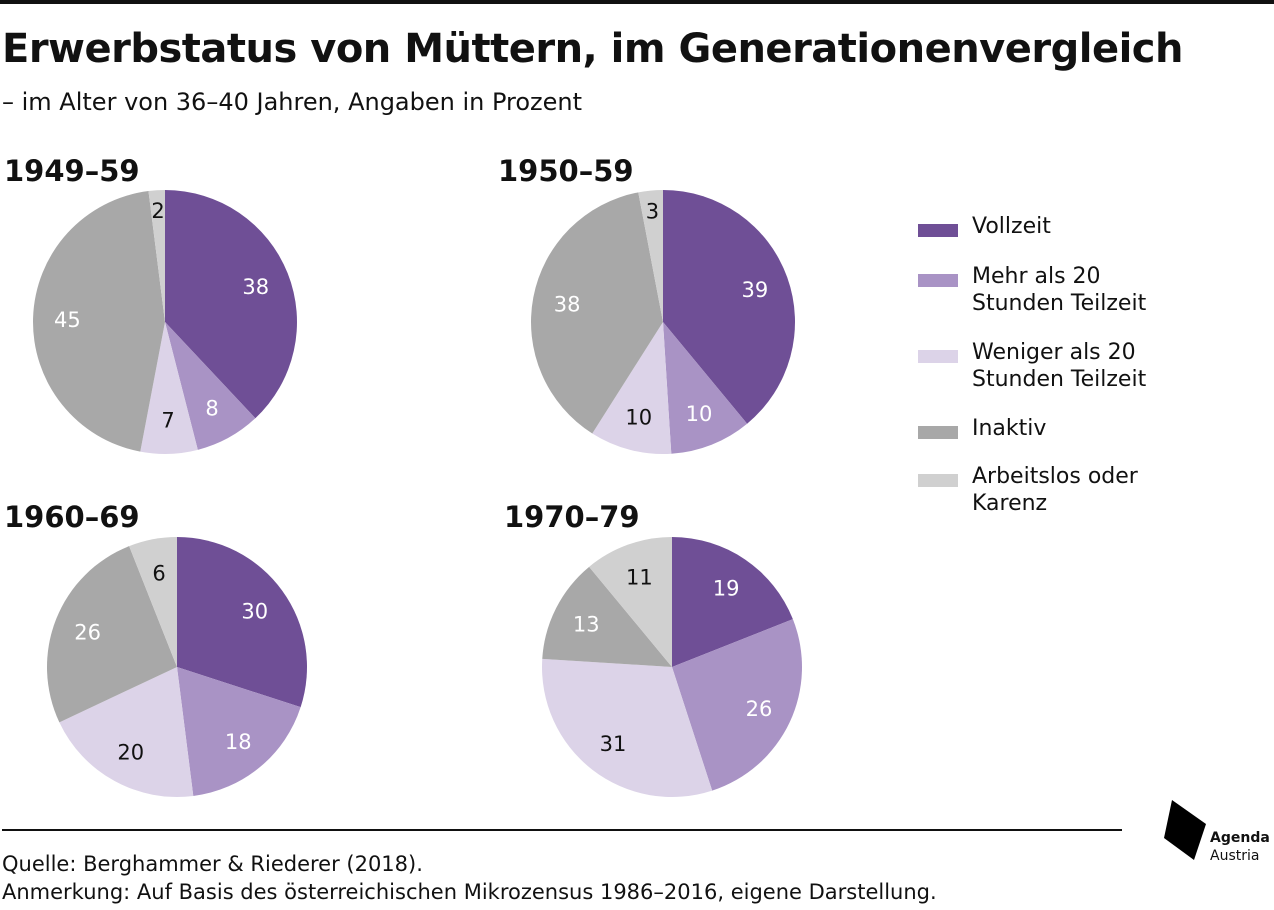 The width and height of the screenshot is (1274, 910). Describe the element at coordinates (637, 2) in the screenshot. I see `top-rule` at that location.